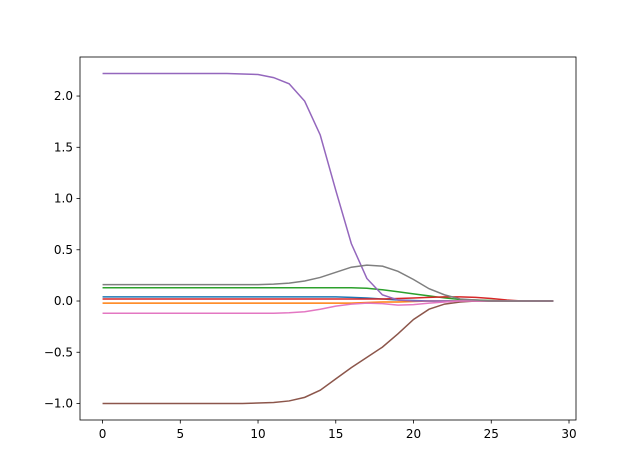 Image resolution: width=640 pixels, height=473 pixels. Describe the element at coordinates (413, 434) in the screenshot. I see `x-tick-label: 20` at that location.